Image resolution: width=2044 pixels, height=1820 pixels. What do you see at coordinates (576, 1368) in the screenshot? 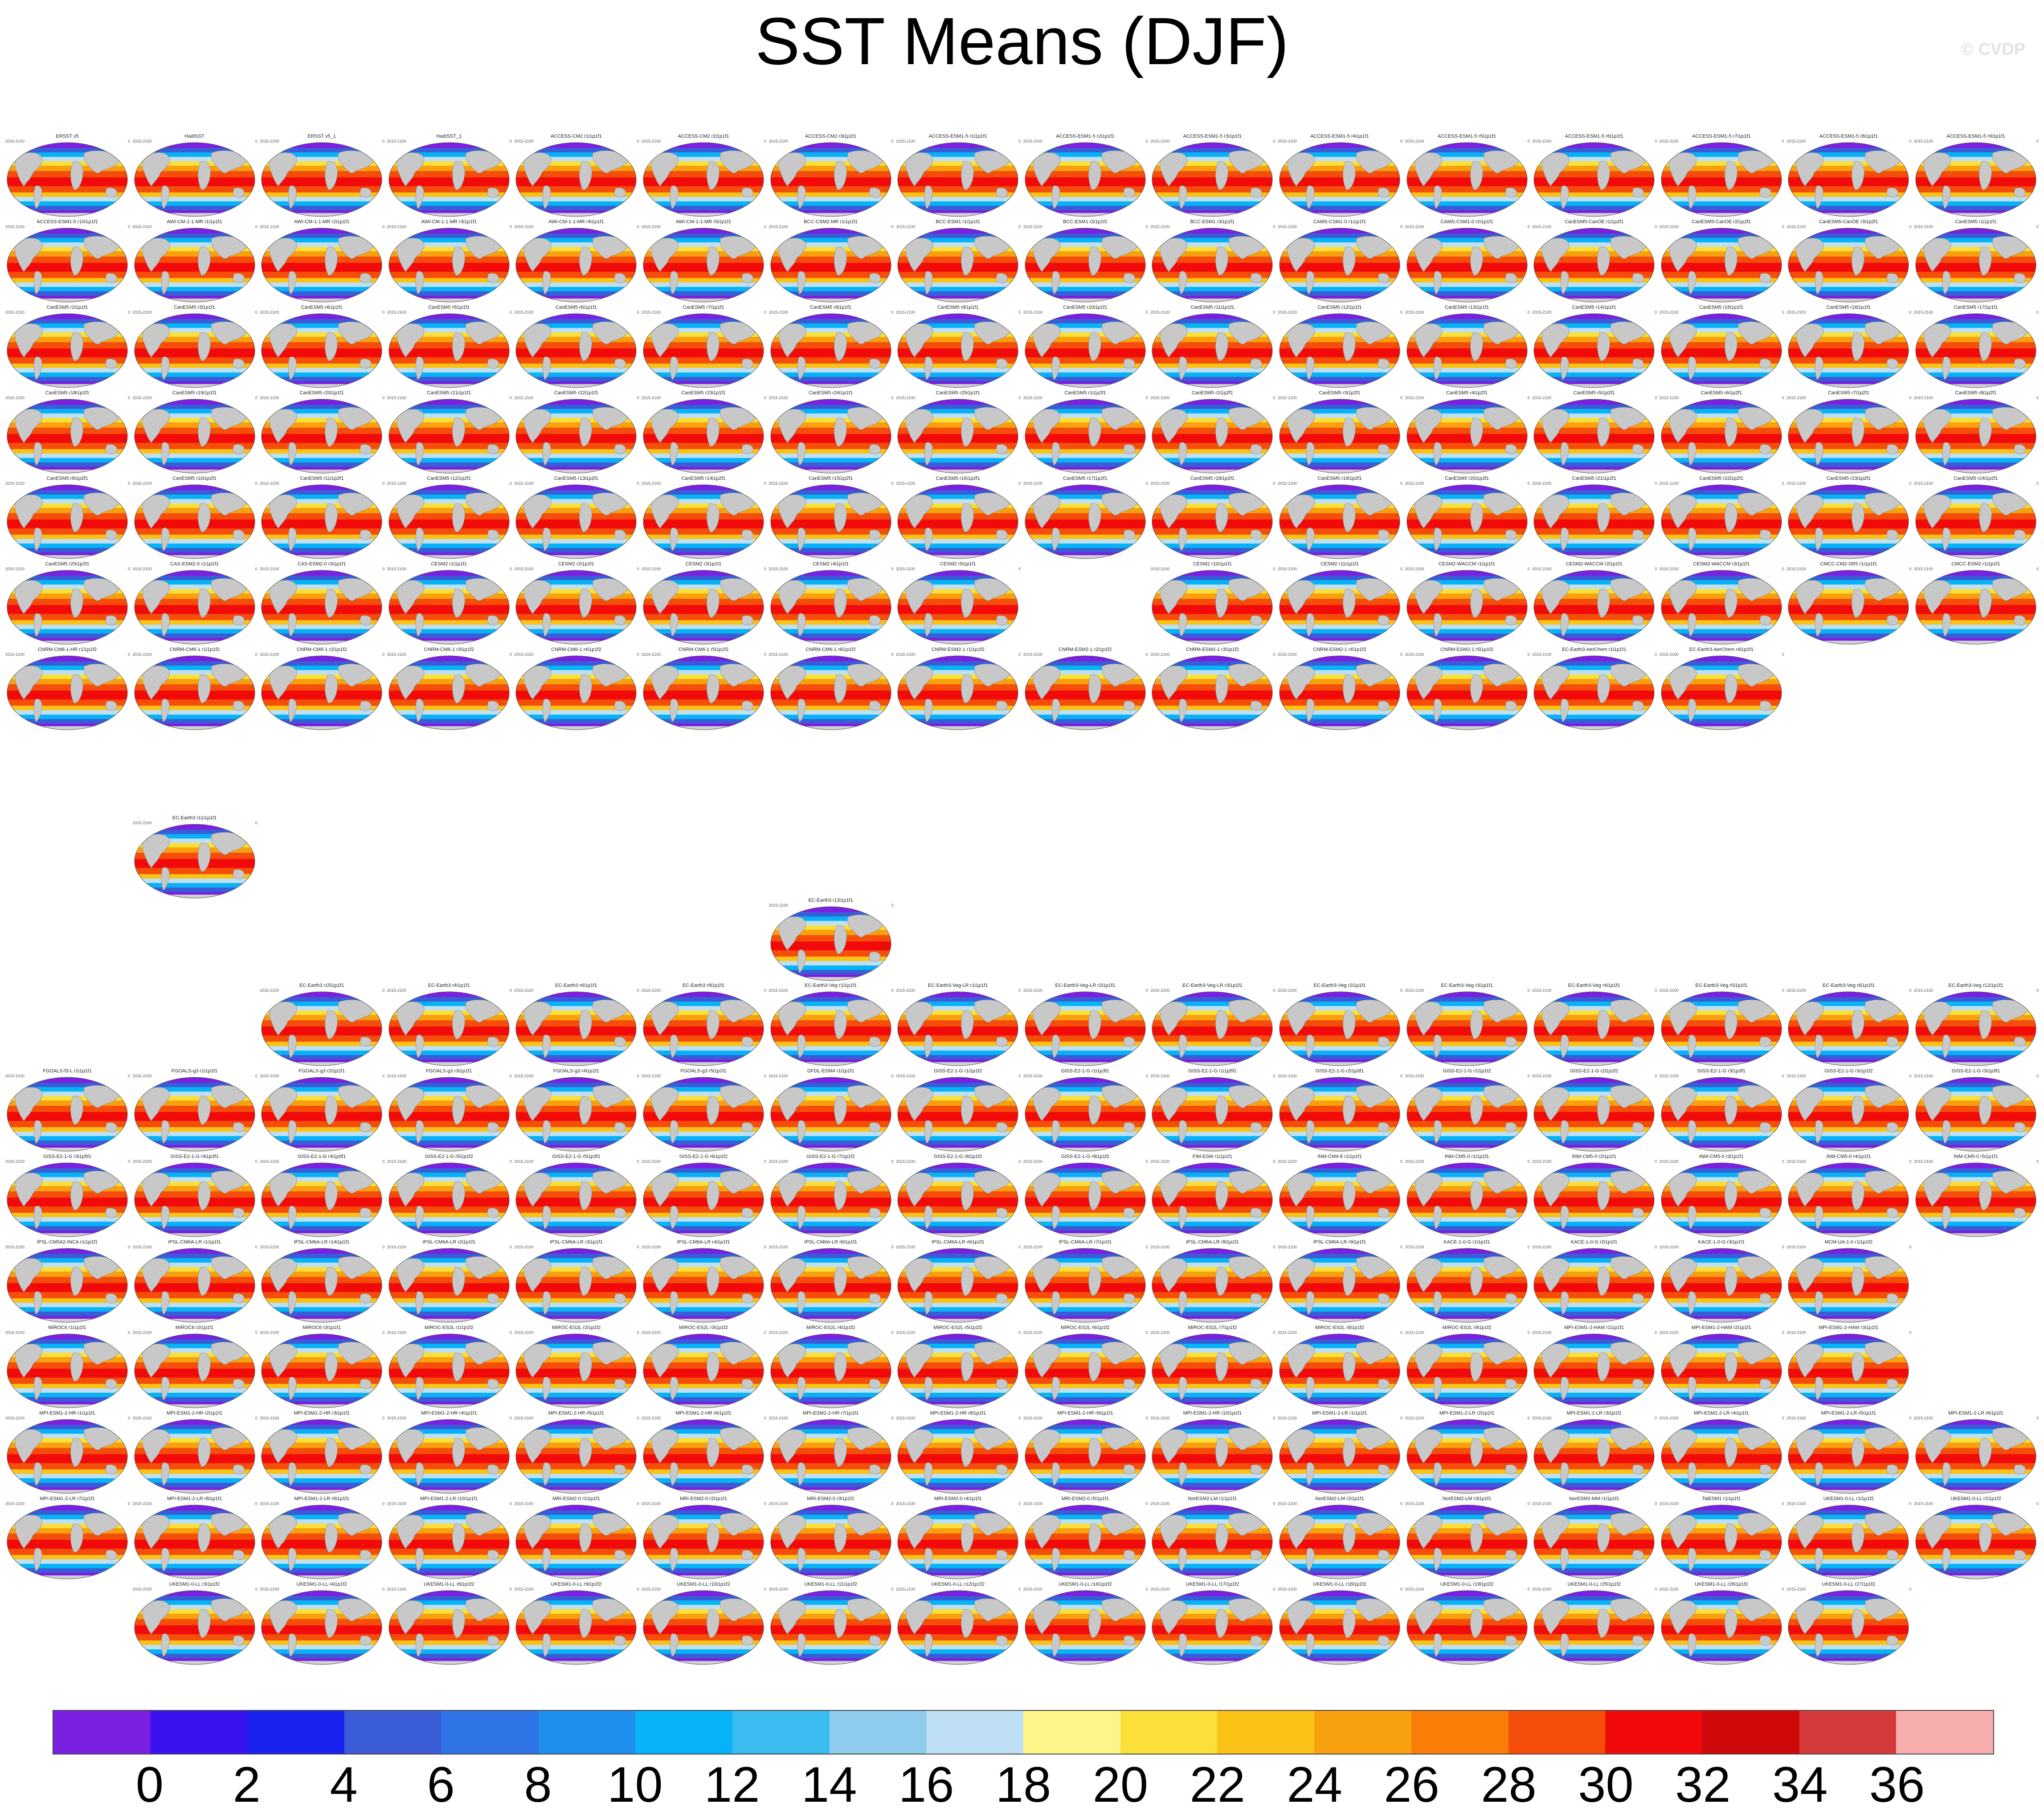
I see `sst-map-panel: MIROC-ES2L r2i1p1f2 2015-2100 0` at bounding box center [576, 1368].